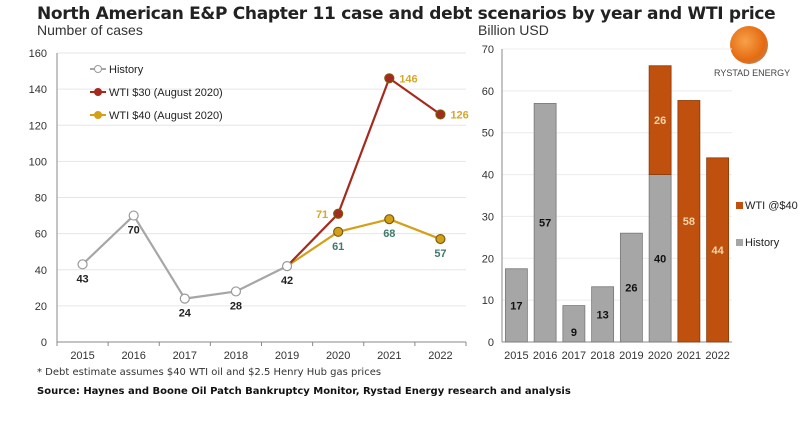 This screenshot has height=423, width=800. Describe the element at coordinates (236, 306) in the screenshot. I see `data-label: 28` at that location.